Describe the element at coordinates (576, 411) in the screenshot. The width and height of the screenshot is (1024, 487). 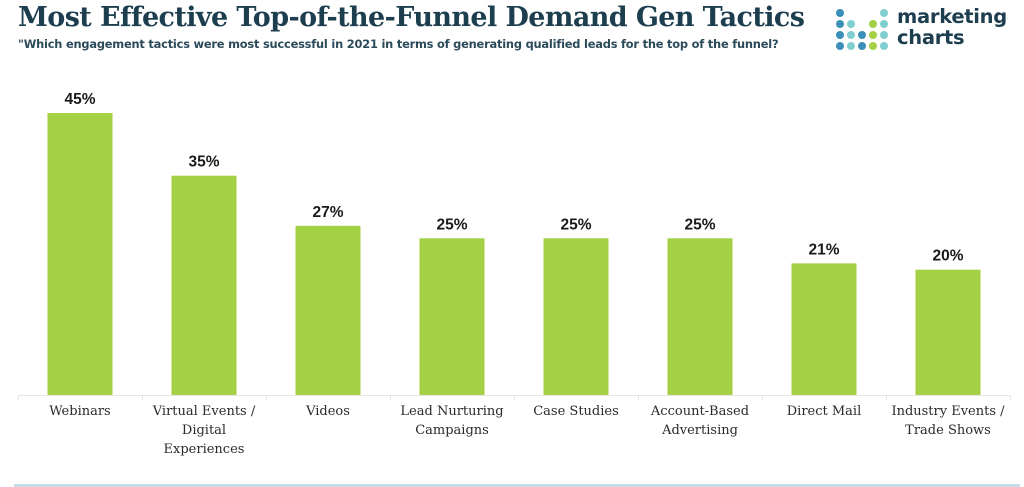
I see `x-tick-label: Case Studies` at that location.